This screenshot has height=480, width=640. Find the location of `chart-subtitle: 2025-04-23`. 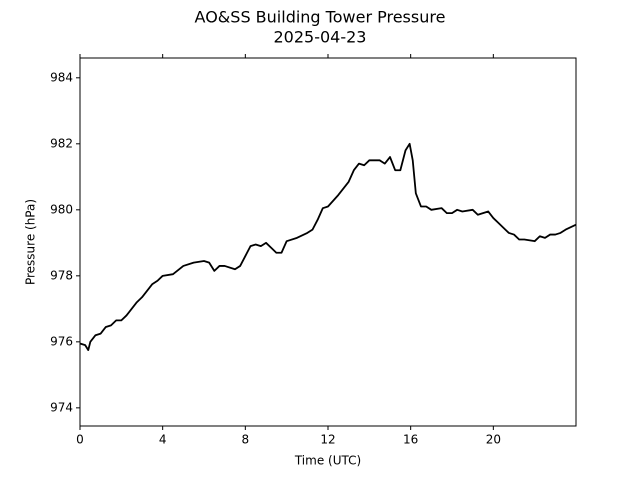

chart-subtitle: 2025-04-23 is located at coordinates (320, 37).